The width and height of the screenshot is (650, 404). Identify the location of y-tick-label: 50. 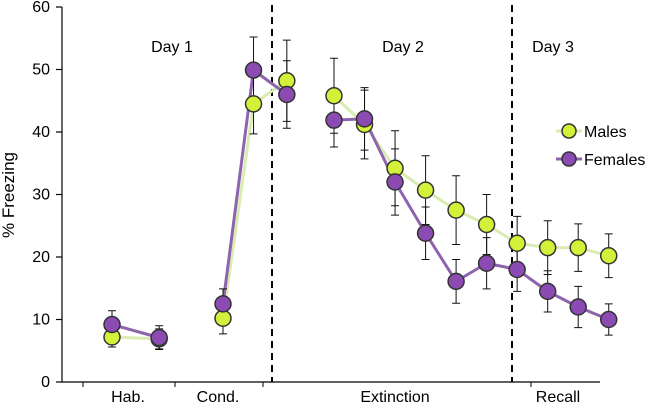
(41, 70).